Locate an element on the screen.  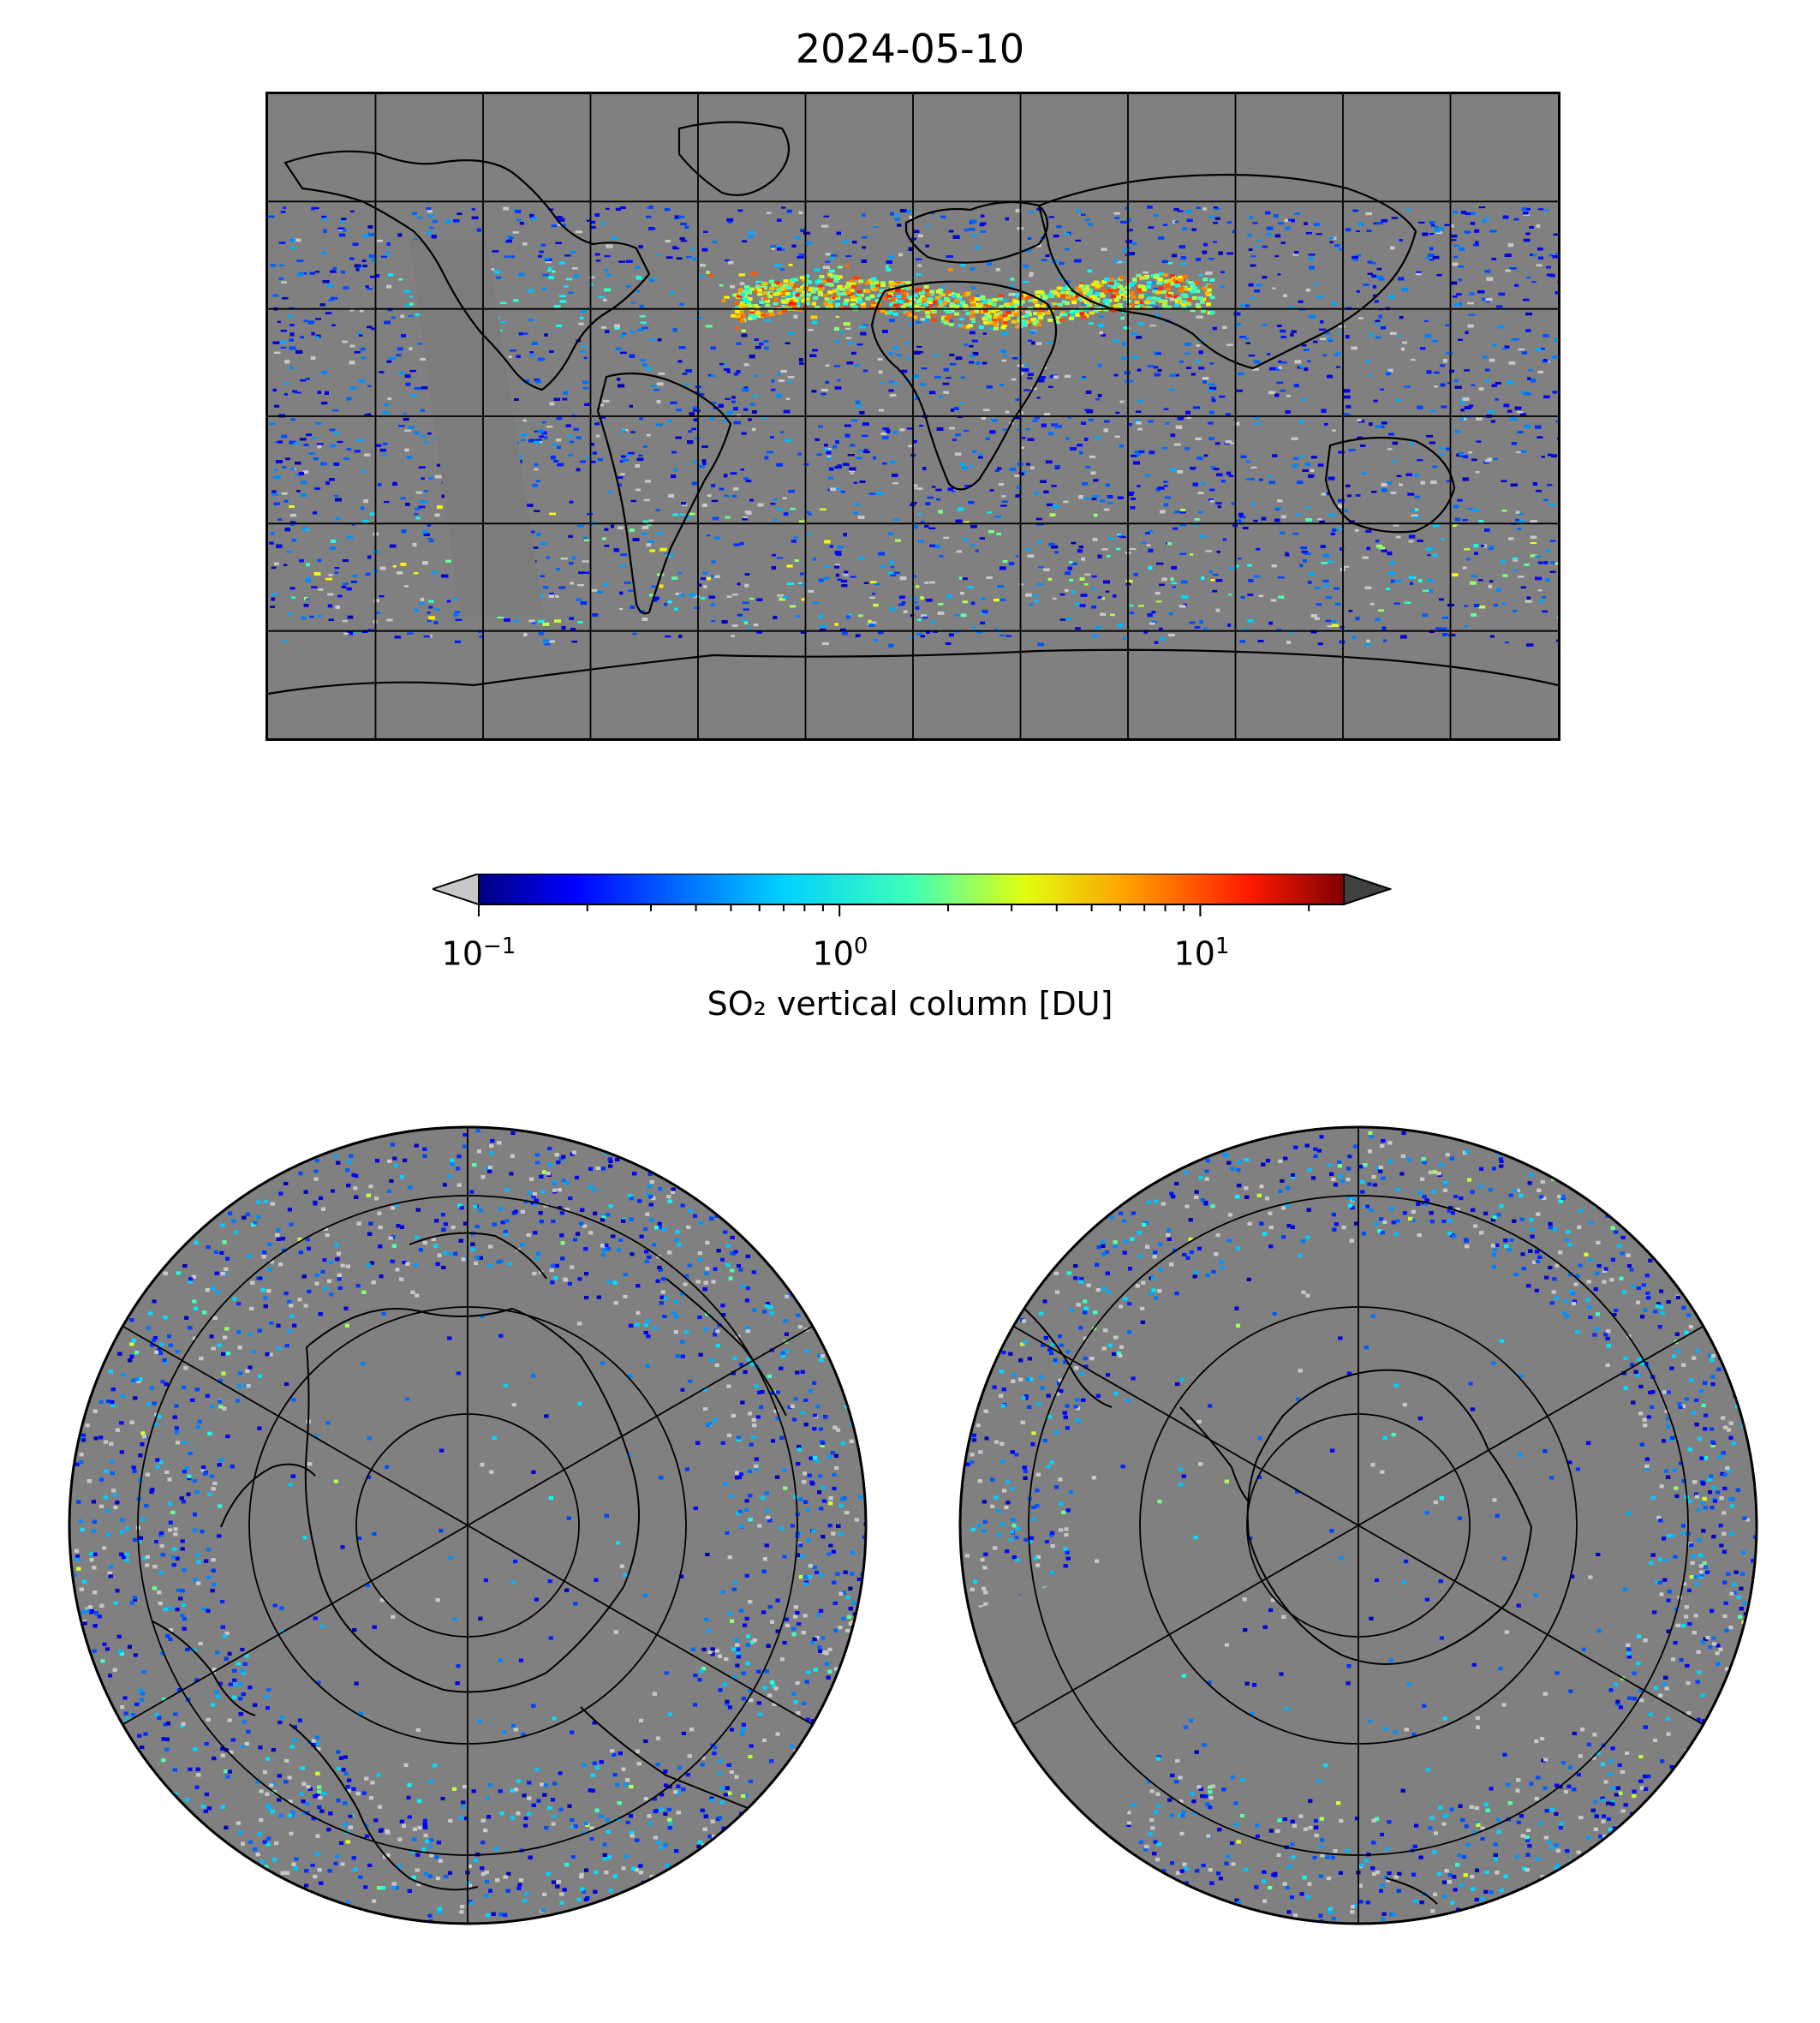
colorbar-over-arrow is located at coordinates (1367, 890).